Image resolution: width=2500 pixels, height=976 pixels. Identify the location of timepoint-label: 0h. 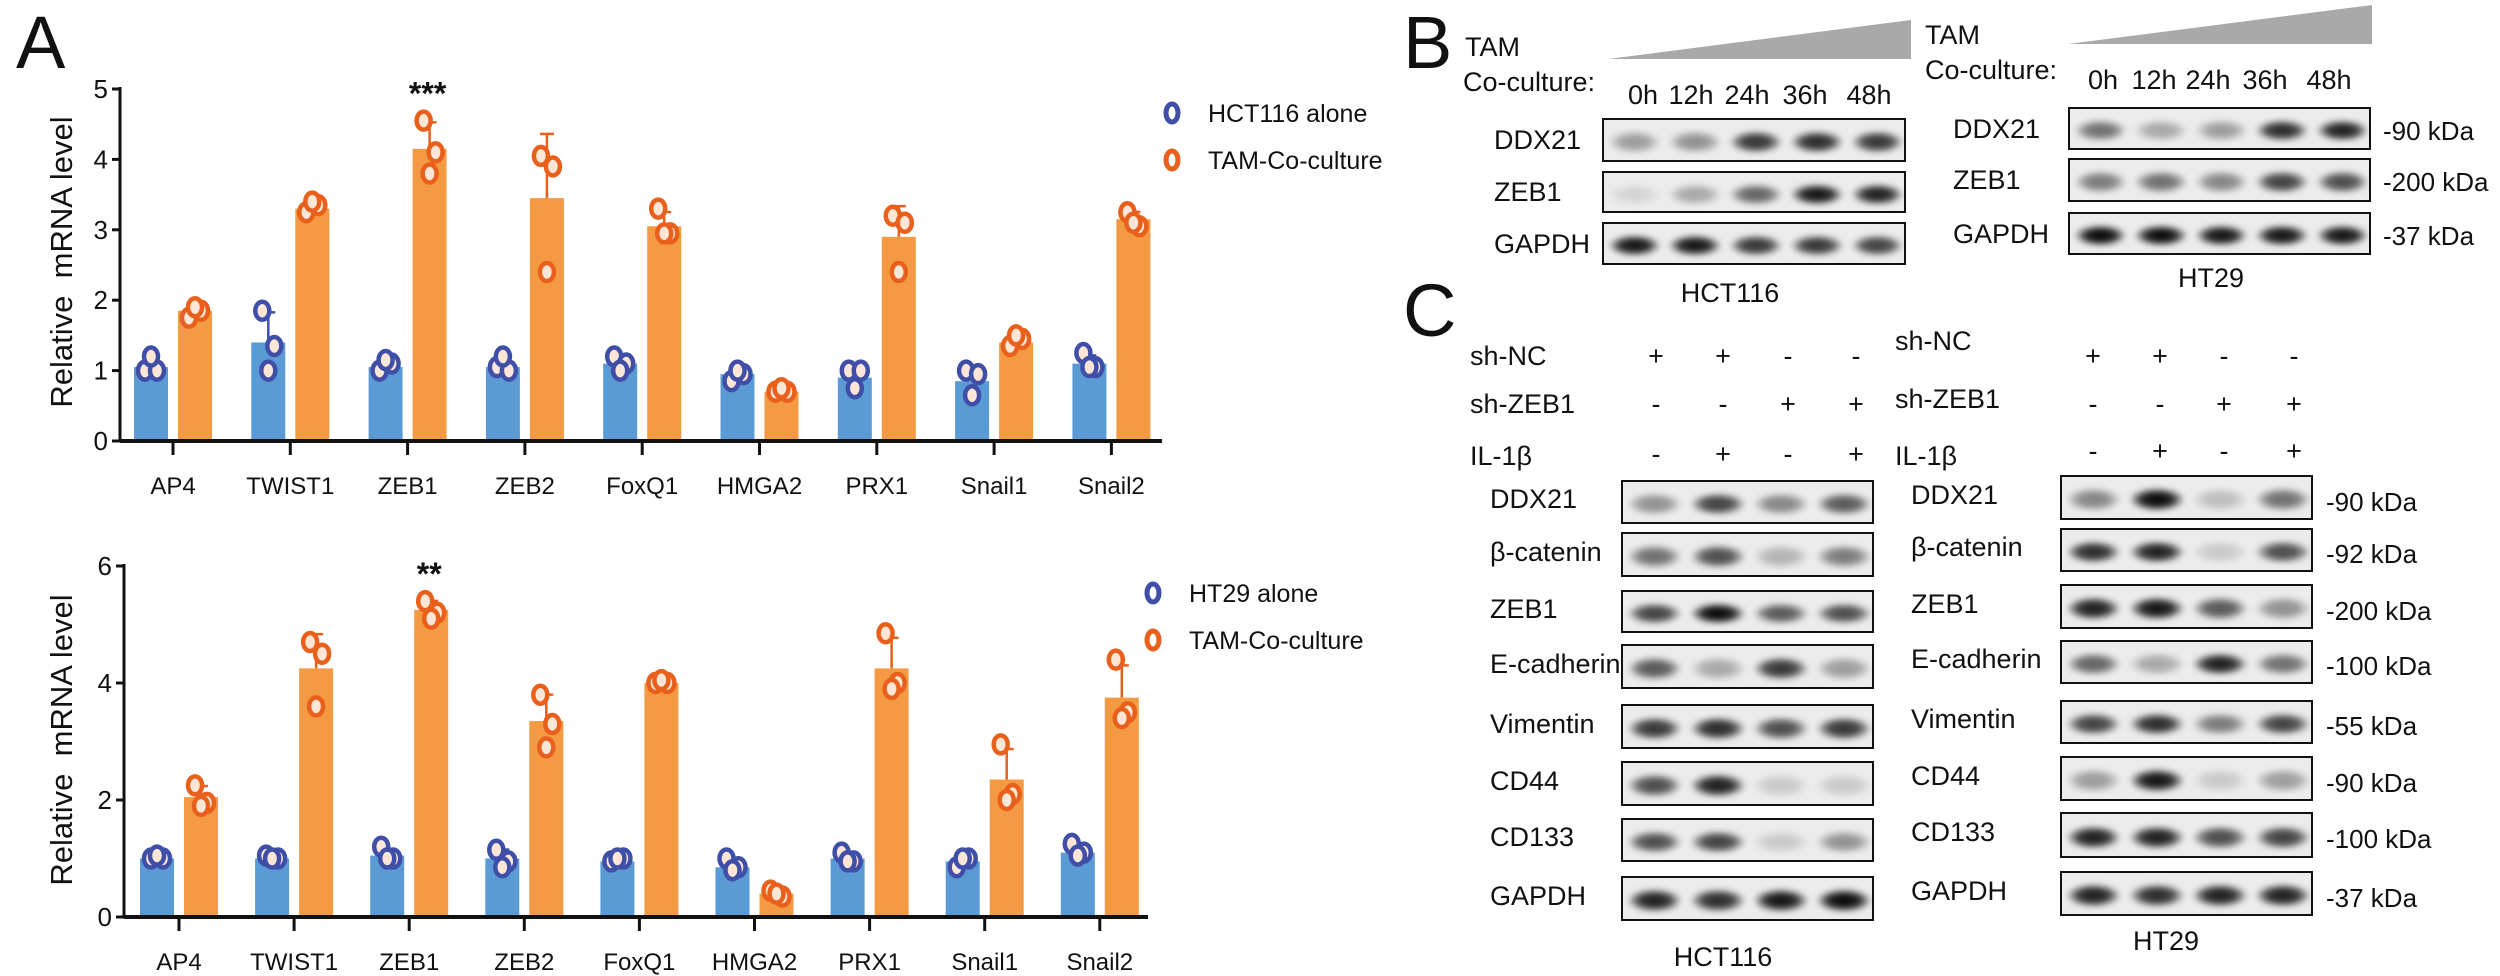
(1643, 95).